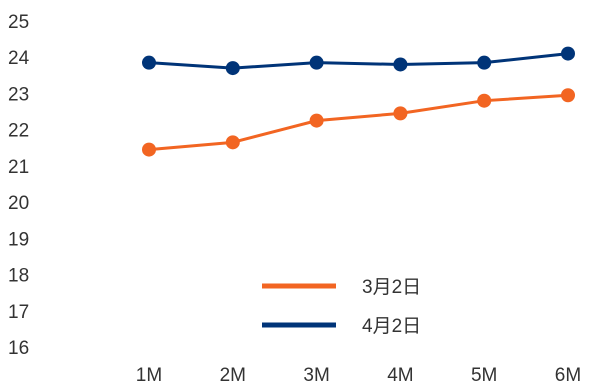 The height and width of the screenshot is (386, 589). I want to click on x-tick-label: 2M, so click(233, 375).